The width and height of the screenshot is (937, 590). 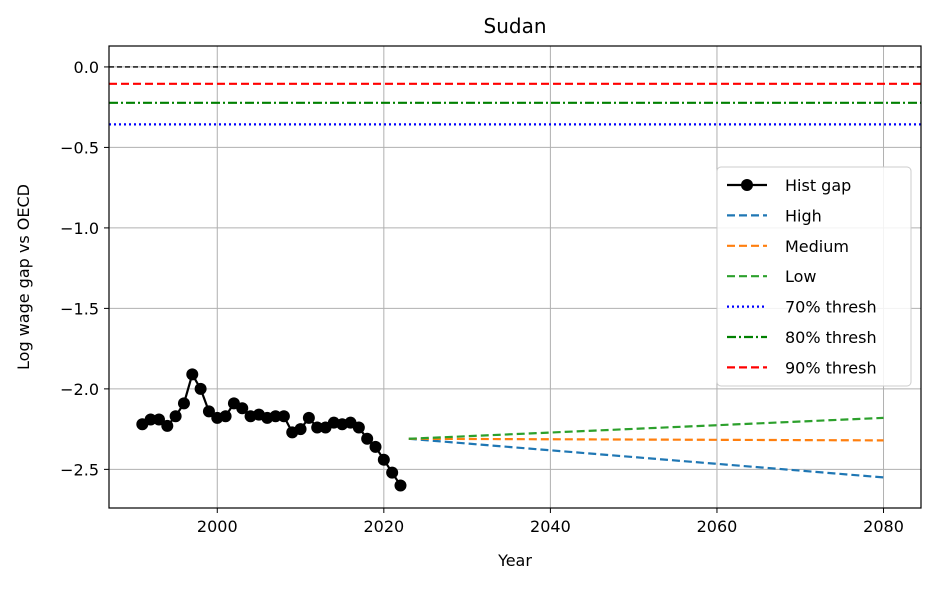 What do you see at coordinates (817, 246) in the screenshot?
I see `legend-label: Medium` at bounding box center [817, 246].